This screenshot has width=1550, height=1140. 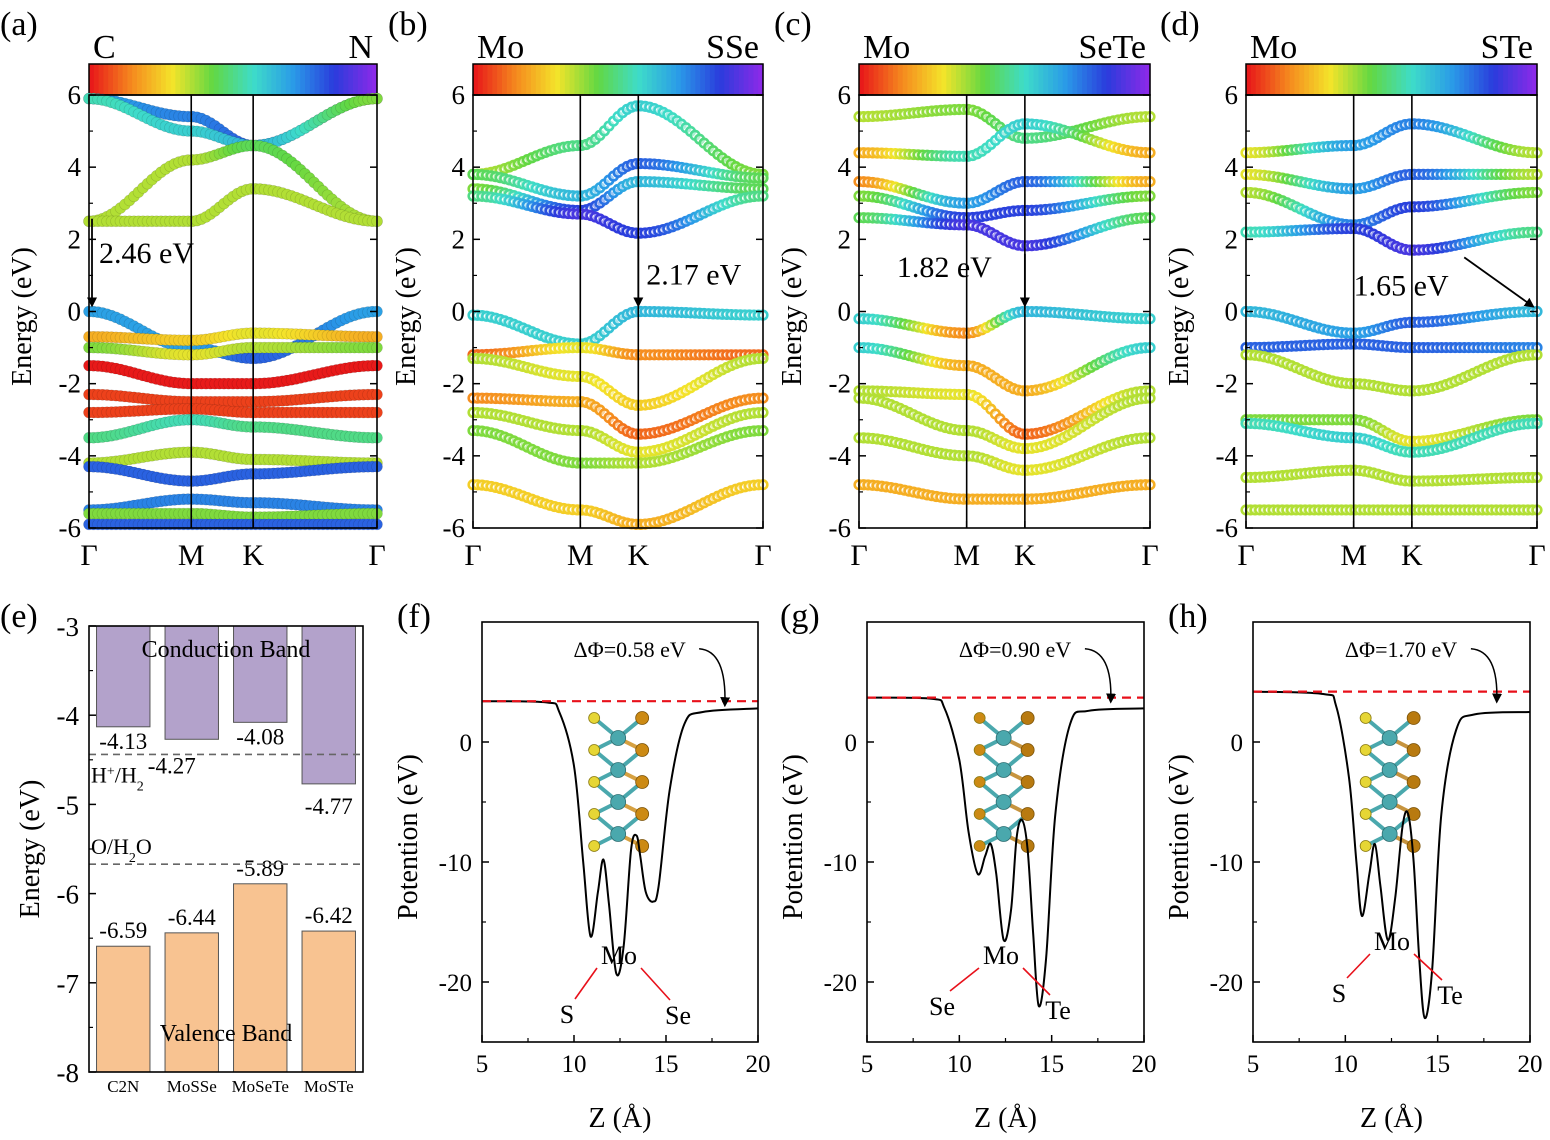 What do you see at coordinates (1397, 968) in the screenshot?
I see `atom-labels: Mo S Te` at bounding box center [1397, 968].